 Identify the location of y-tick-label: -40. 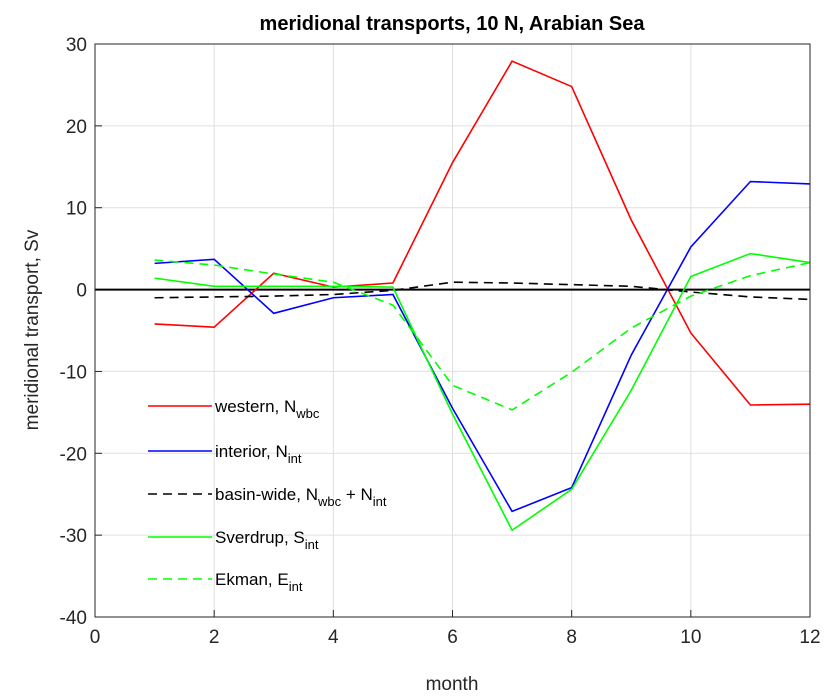
(73, 618).